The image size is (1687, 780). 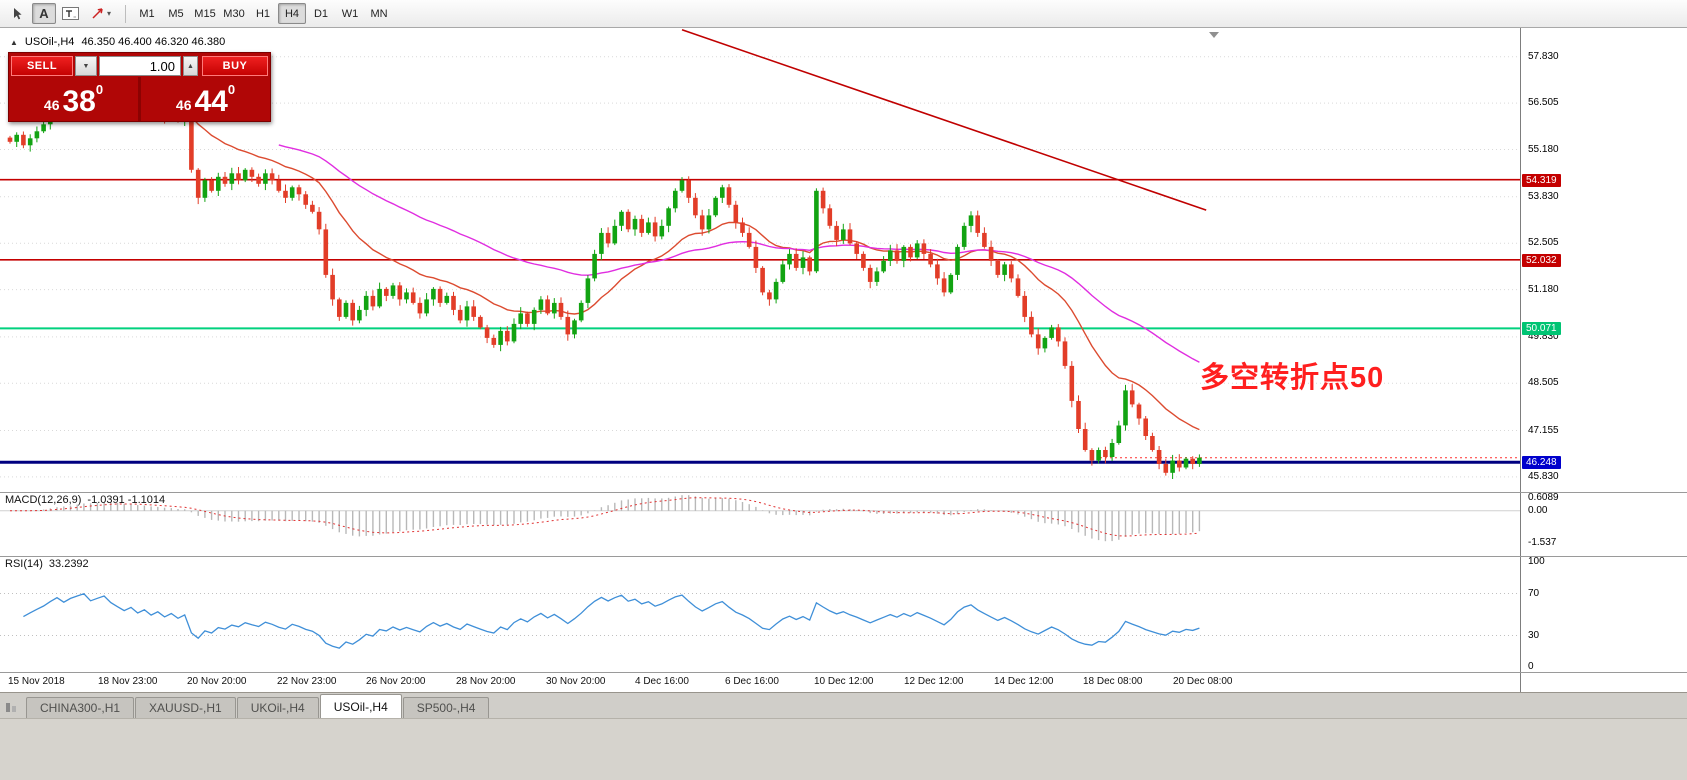 What do you see at coordinates (1536, 561) in the screenshot?
I see `rsi-axis-label: 100` at bounding box center [1536, 561].